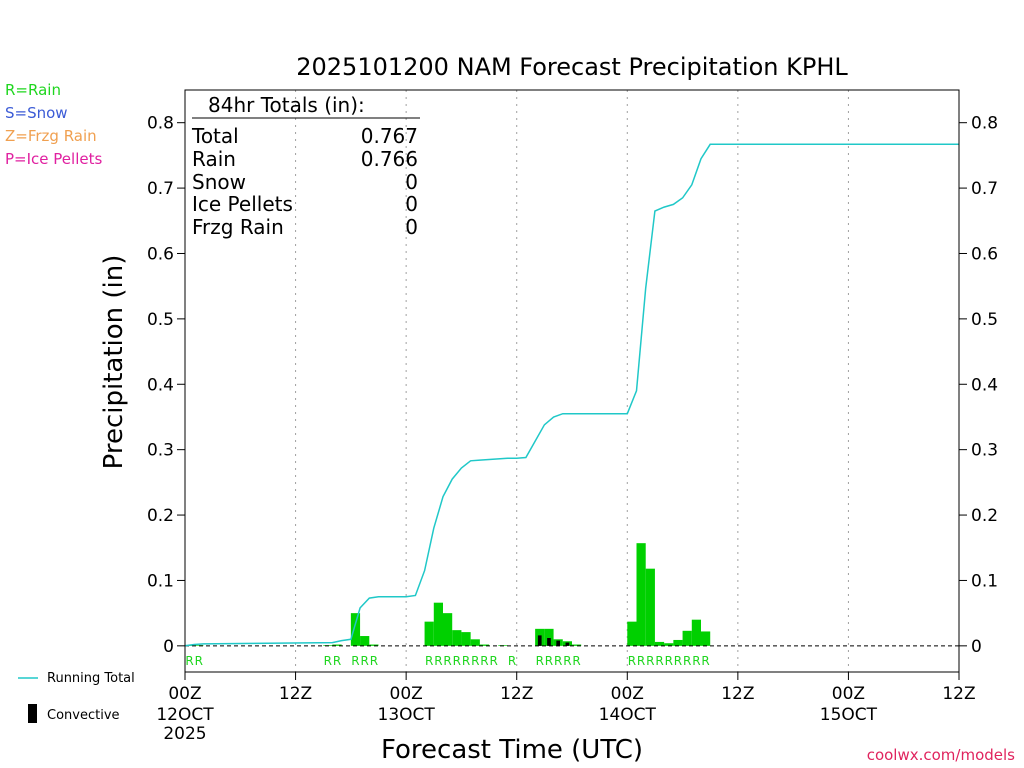 The height and width of the screenshot is (768, 1024). What do you see at coordinates (407, 715) in the screenshot?
I see `x-tick-date: 13OCT` at bounding box center [407, 715].